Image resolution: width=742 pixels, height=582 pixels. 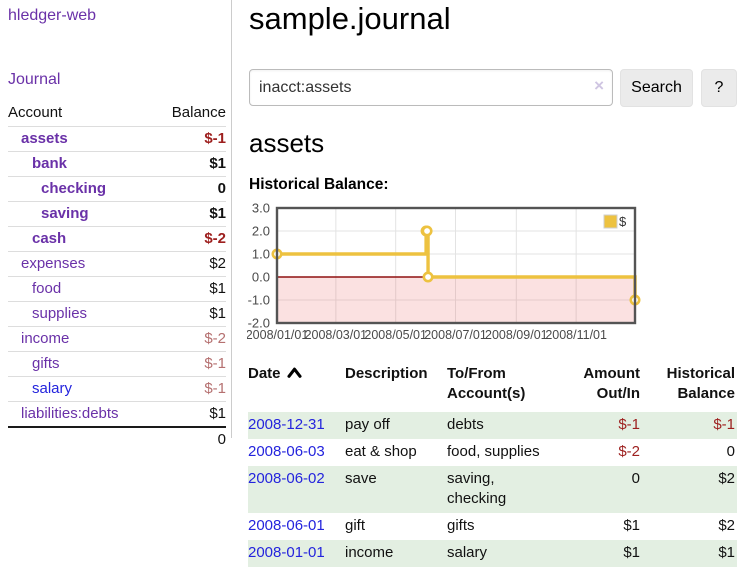 What do you see at coordinates (81, 439) in the screenshot?
I see `accounts-total-spacer` at bounding box center [81, 439].